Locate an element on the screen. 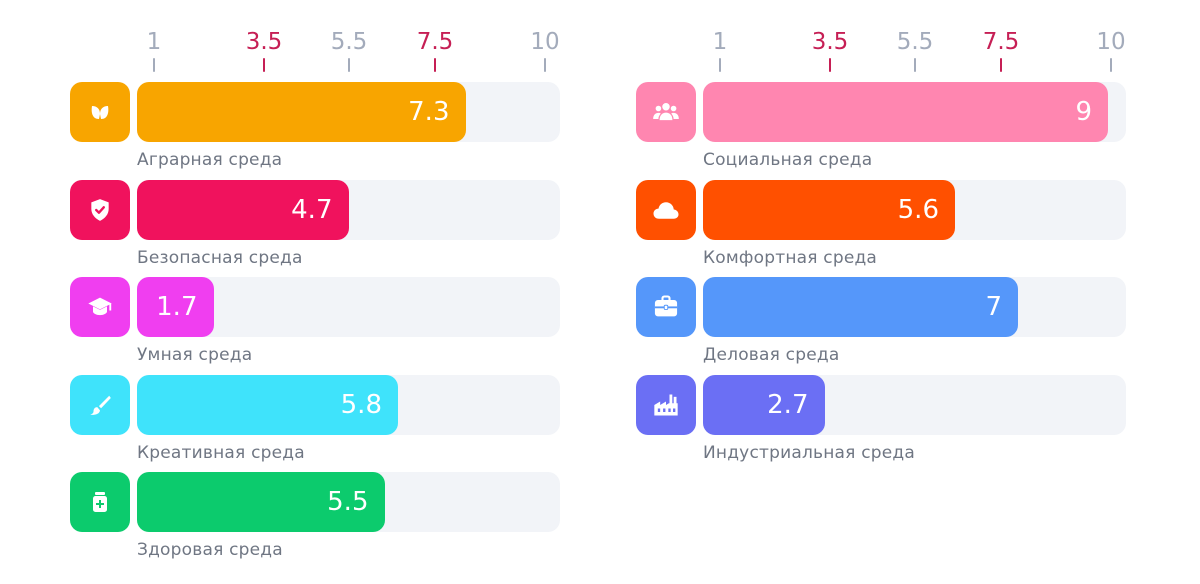 The image size is (1200, 584). bar: 5.5 is located at coordinates (261, 502).